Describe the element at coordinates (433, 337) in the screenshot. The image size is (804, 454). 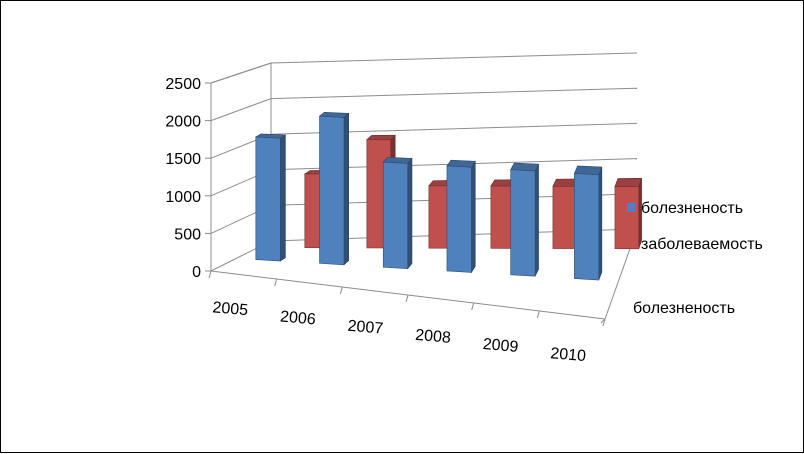
I see `x-tick-label: 2008` at that location.